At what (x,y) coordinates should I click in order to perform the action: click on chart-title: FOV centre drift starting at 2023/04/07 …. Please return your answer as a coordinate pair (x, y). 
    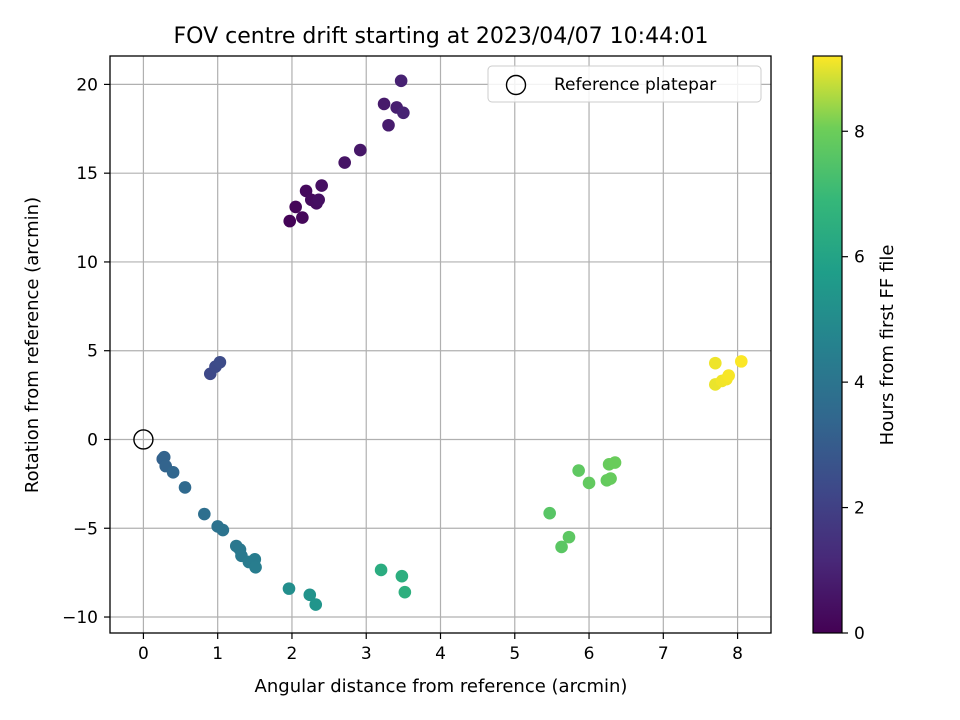
    Looking at the image, I should click on (441, 36).